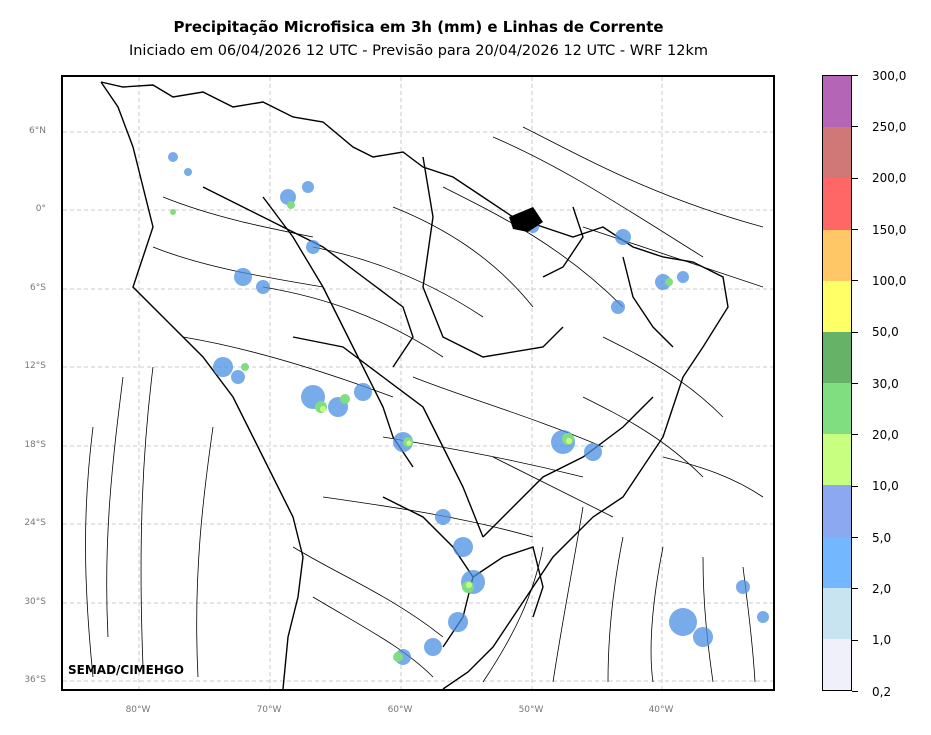  I want to click on colorbar-label: 30,0, so click(885, 384).